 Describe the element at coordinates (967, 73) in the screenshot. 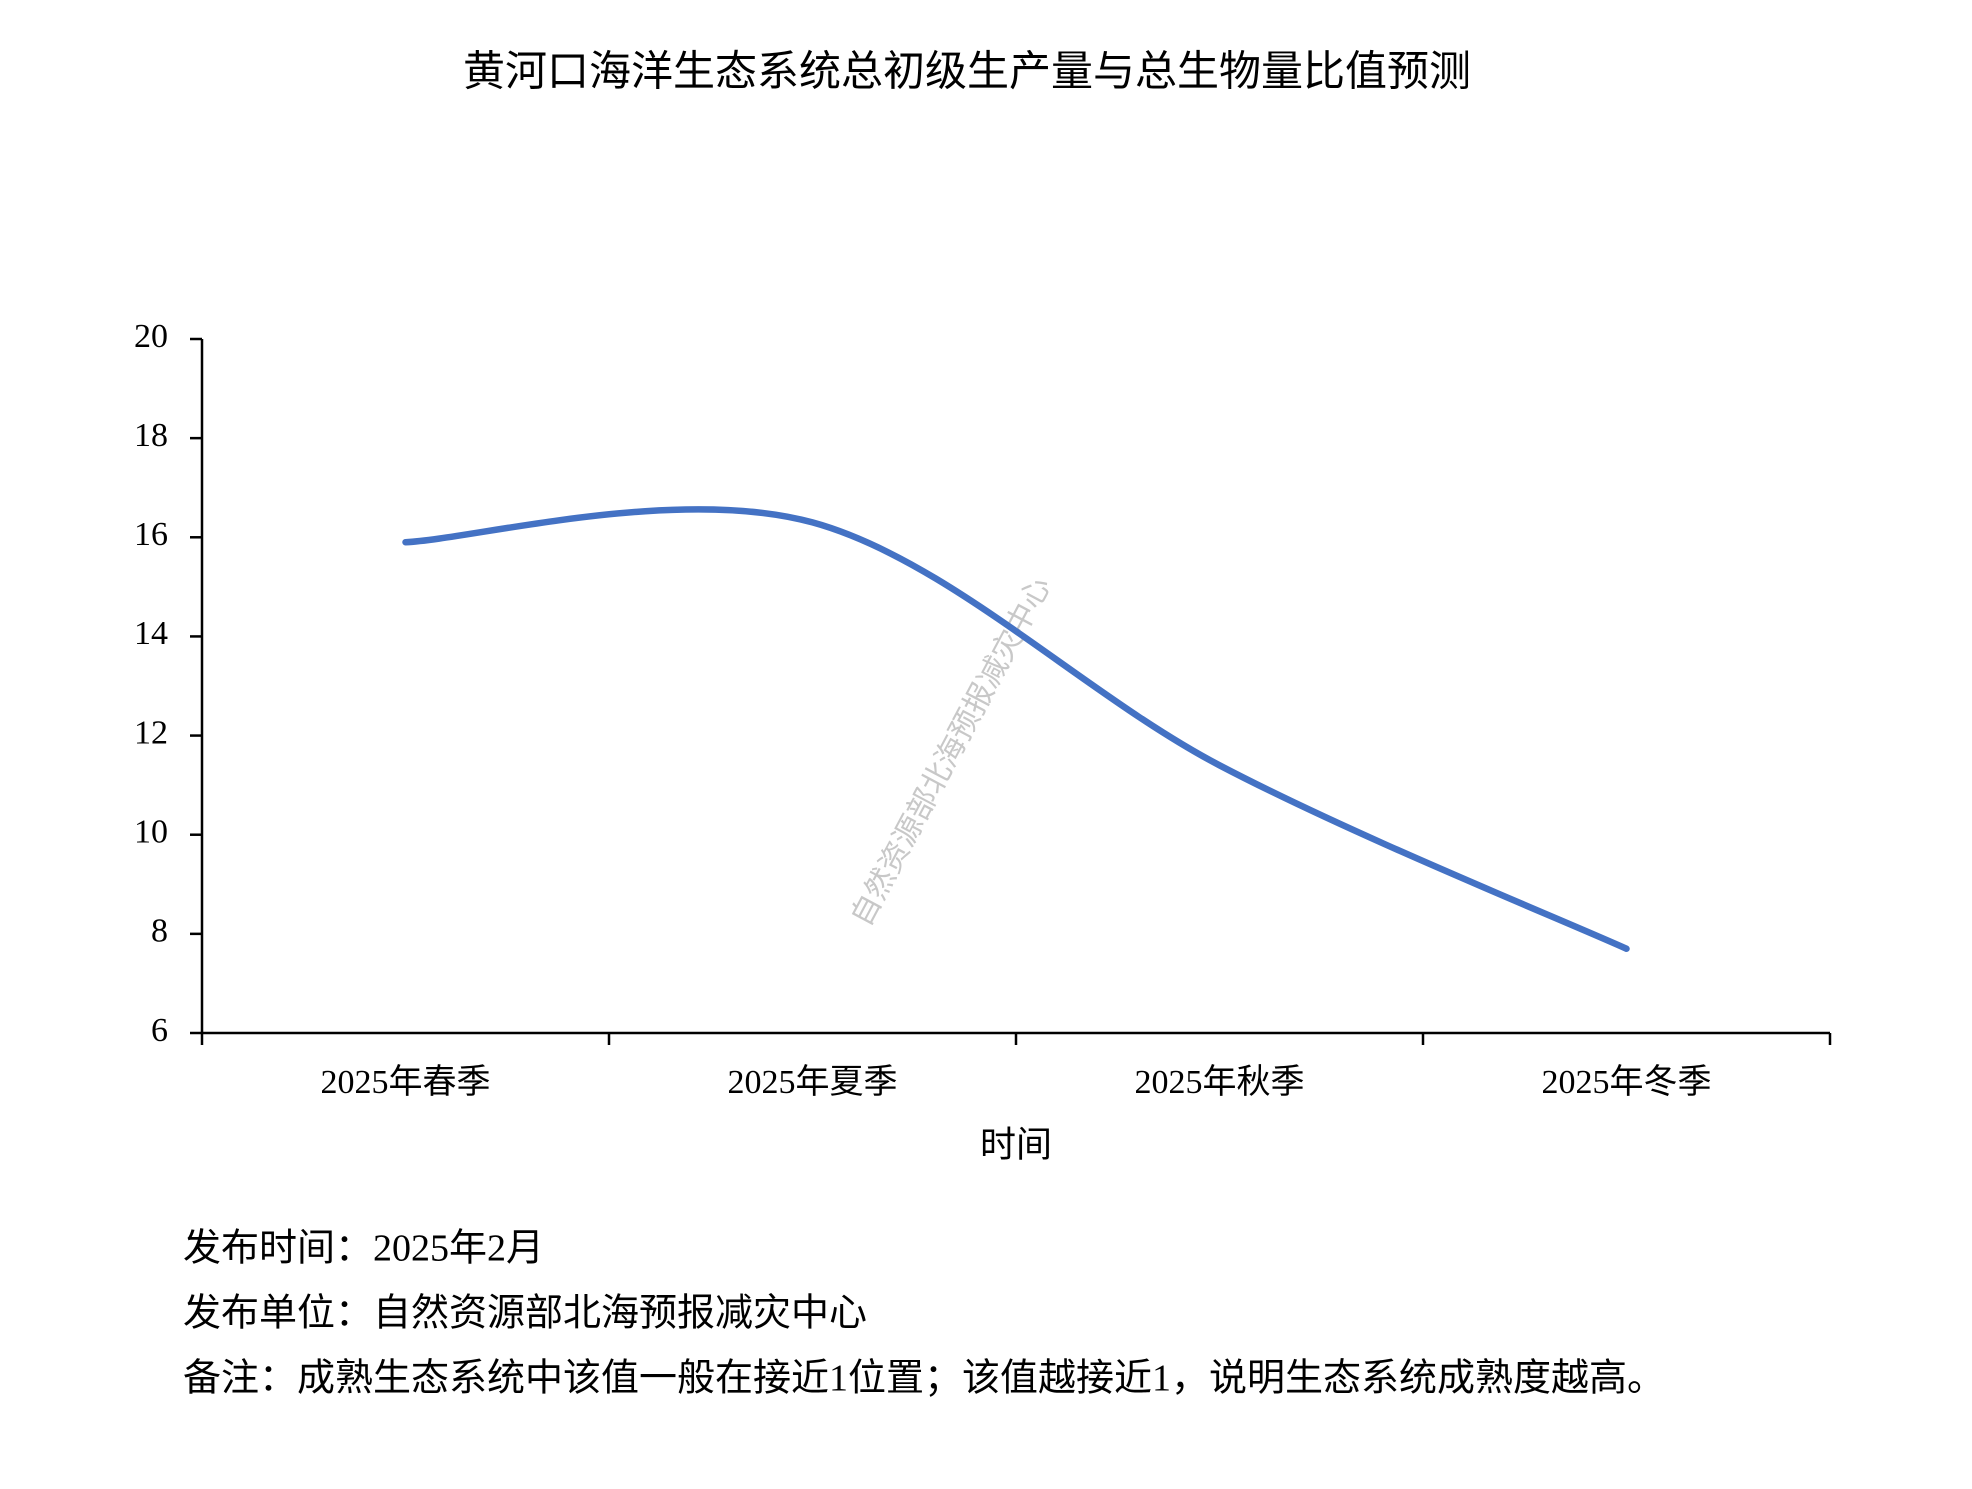

I see `chart-title: 黄河口海洋生态系统总初级生产量与总生物量比值预测` at that location.